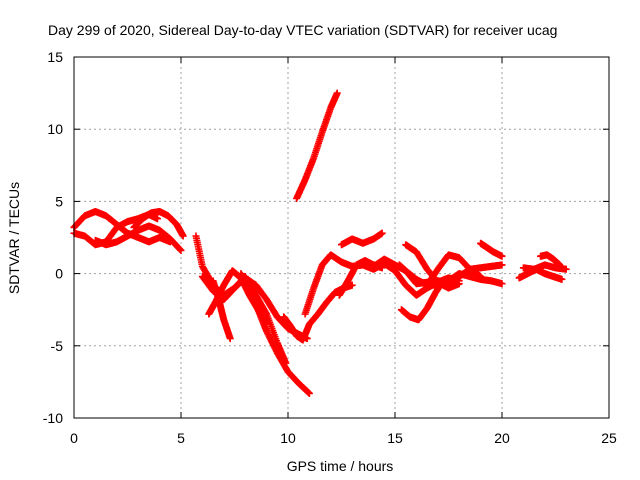 The image size is (640, 480). What do you see at coordinates (59, 201) in the screenshot?
I see `y-tick-label: 5` at bounding box center [59, 201].